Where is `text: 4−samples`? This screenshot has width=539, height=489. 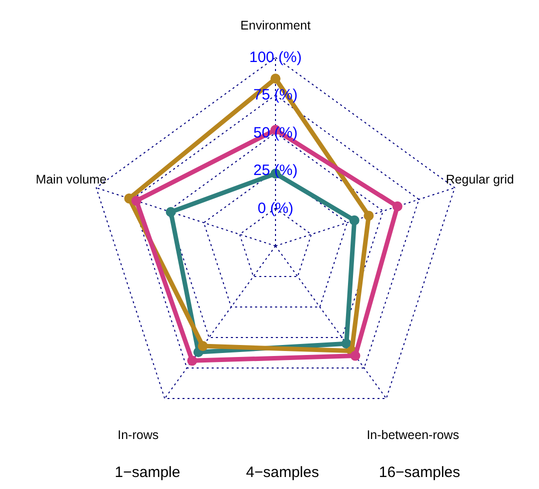 text: 4−samples is located at coordinates (282, 472).